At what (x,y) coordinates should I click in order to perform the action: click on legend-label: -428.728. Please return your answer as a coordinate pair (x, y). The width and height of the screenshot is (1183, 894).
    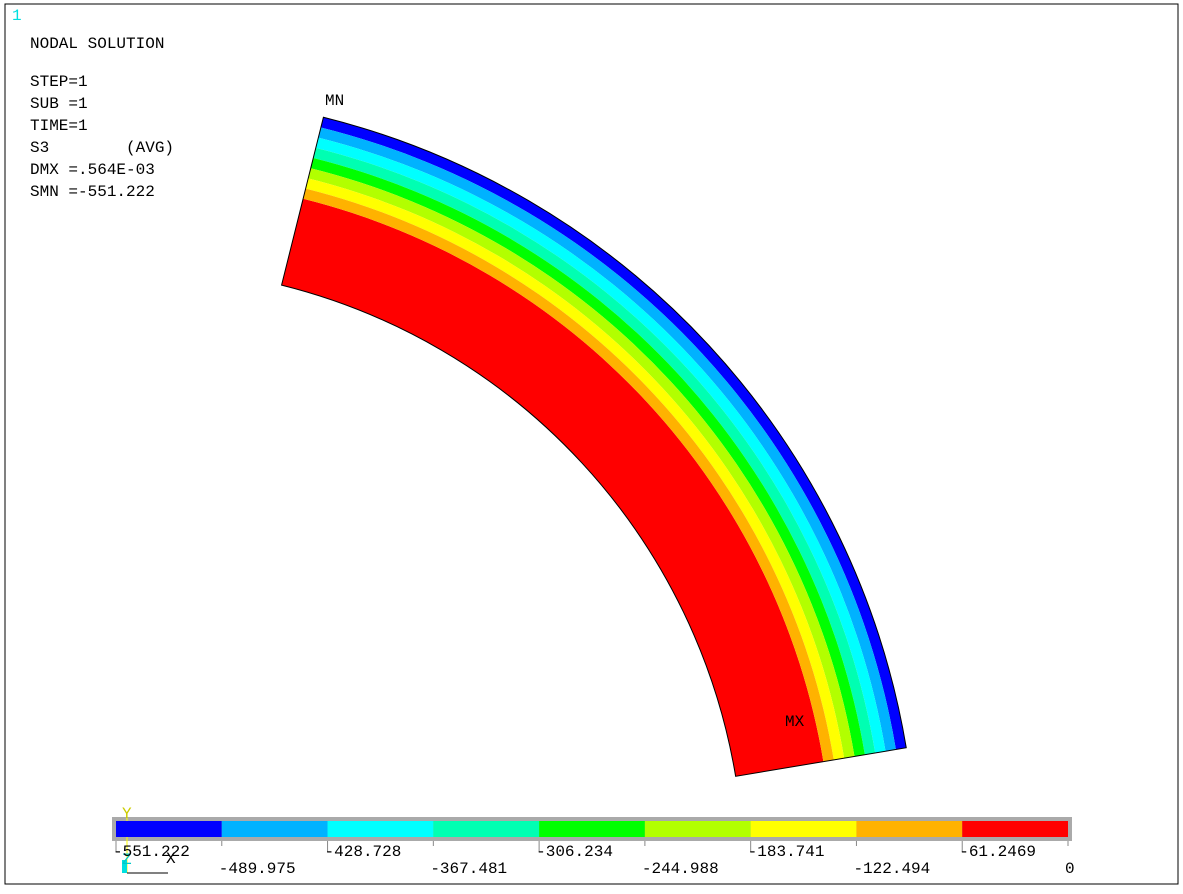
    Looking at the image, I should click on (363, 852).